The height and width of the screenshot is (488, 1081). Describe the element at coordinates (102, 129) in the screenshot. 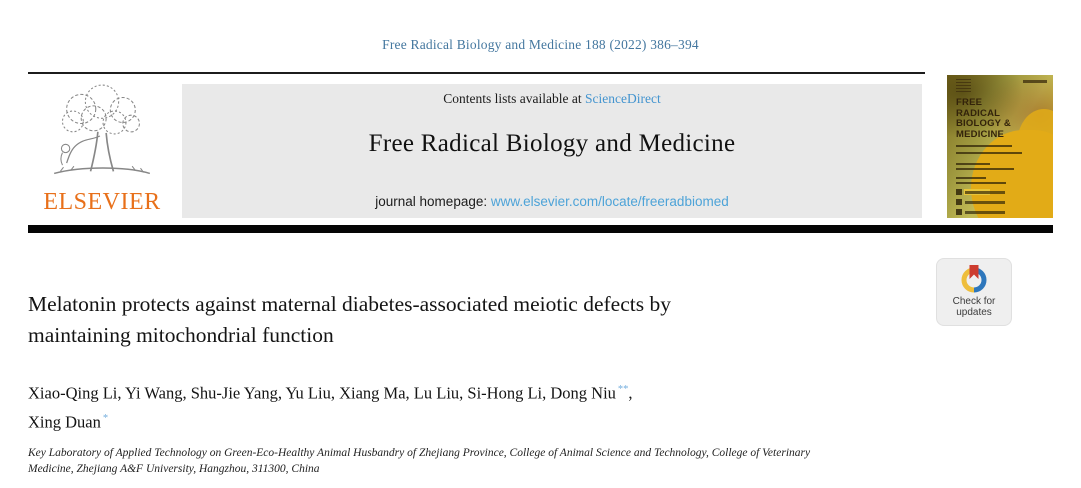

I see `elsevier-tree-icon` at that location.